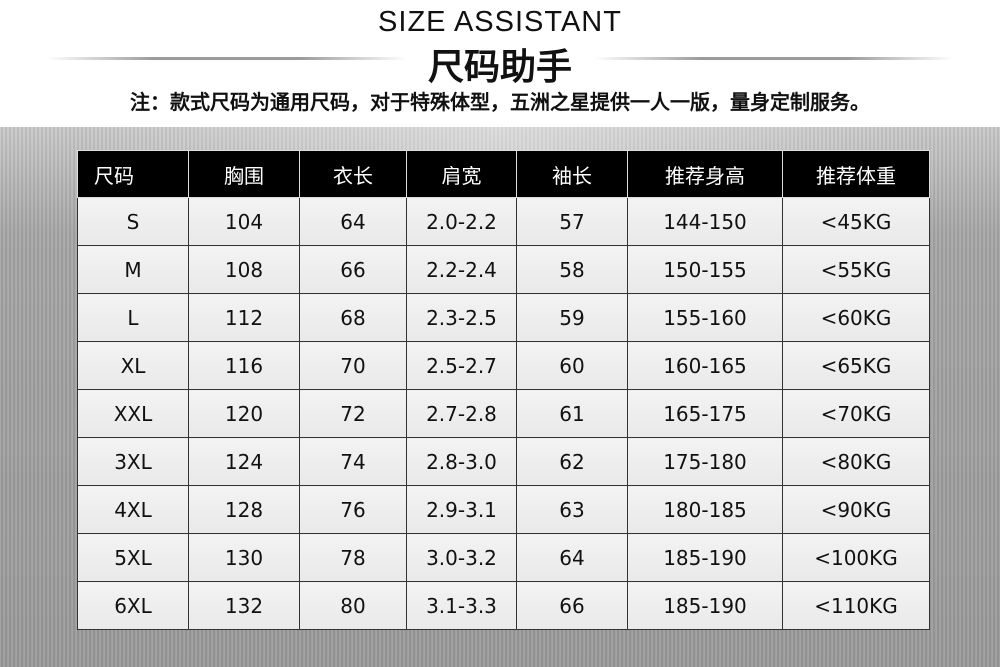 The image size is (1000, 667). I want to click on cell-size: XXL, so click(133, 413).